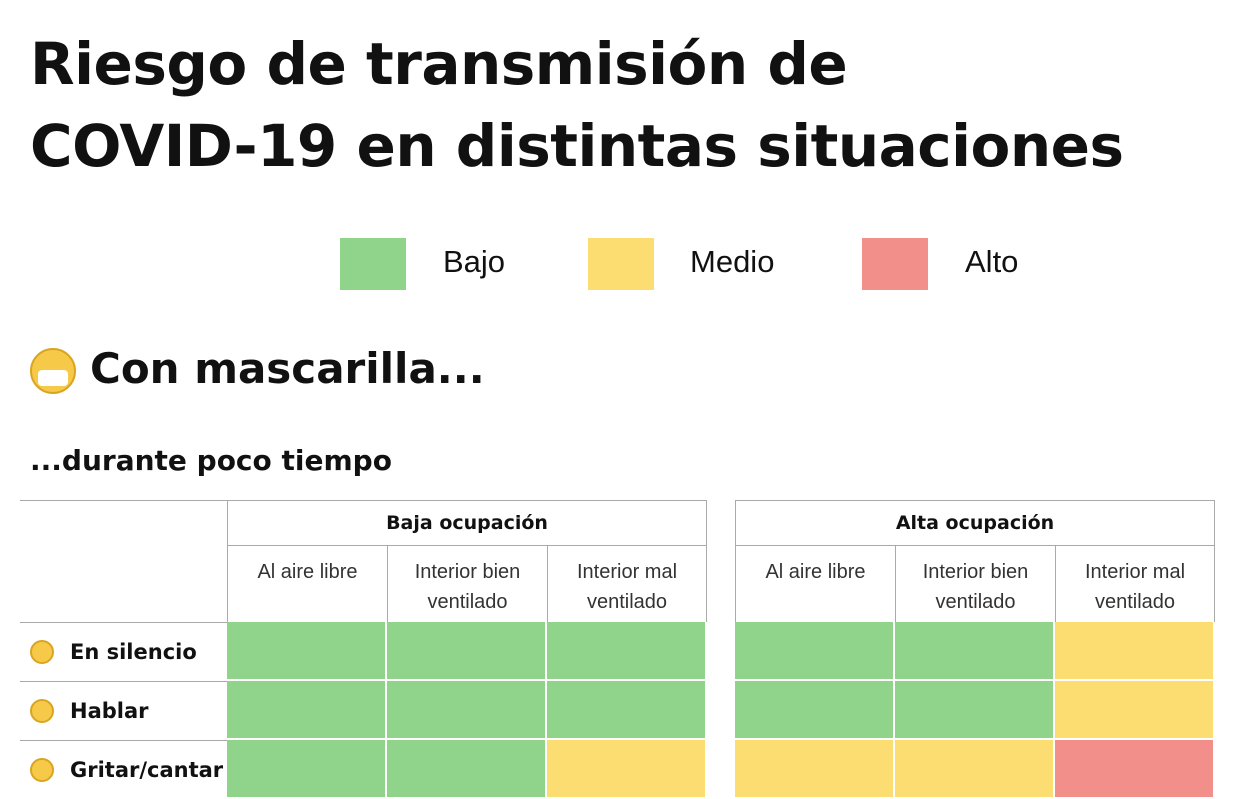  What do you see at coordinates (992, 261) in the screenshot?
I see `legend-label: Alto` at bounding box center [992, 261].